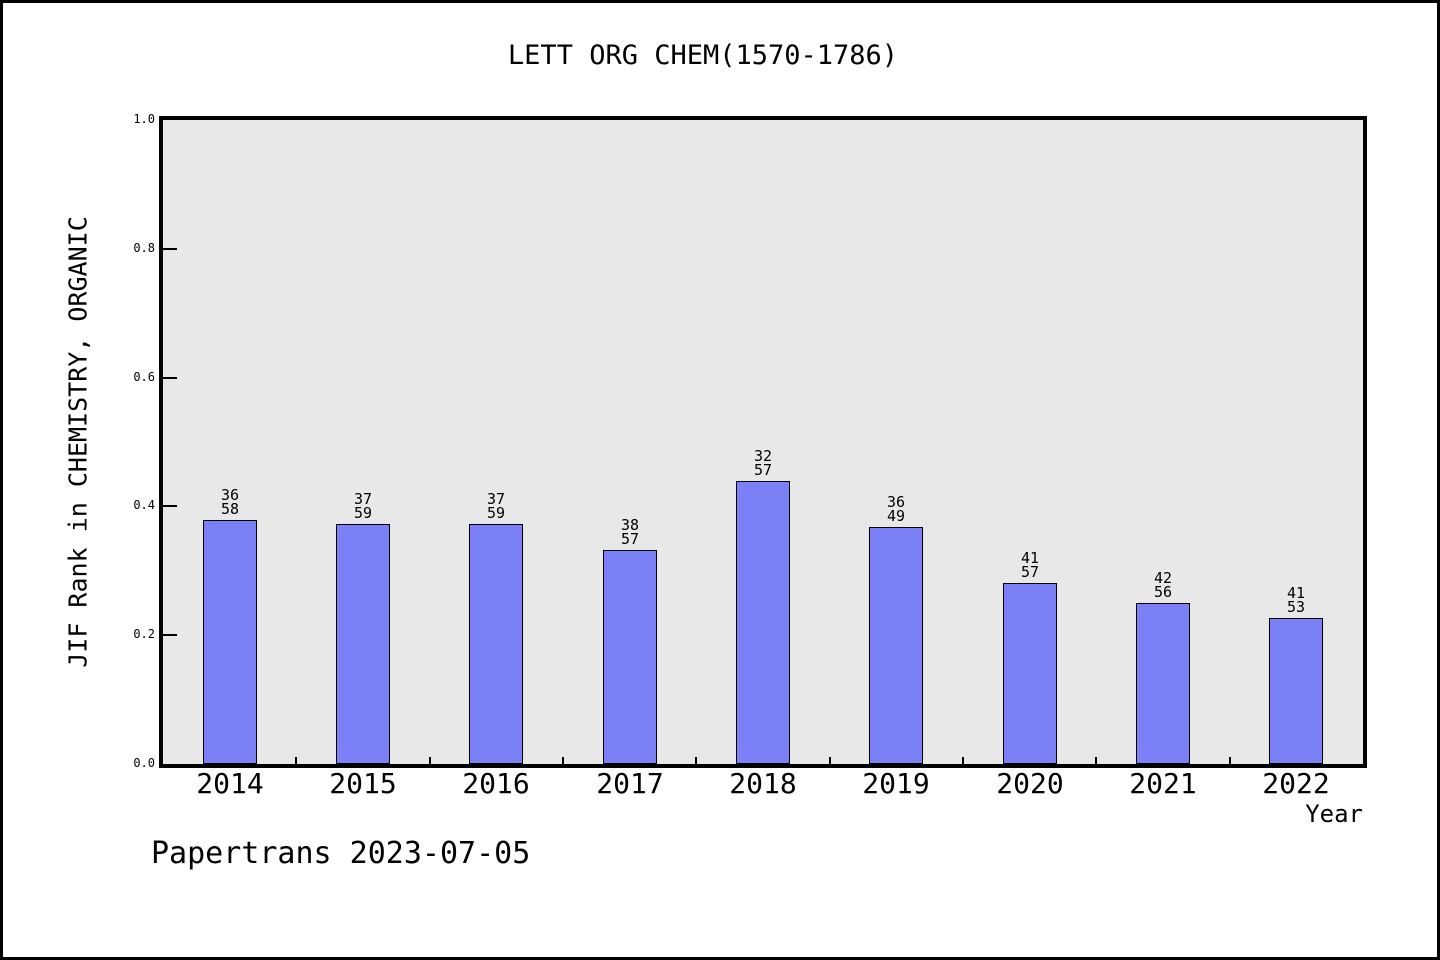  What do you see at coordinates (896, 645) in the screenshot?
I see `bar-2019` at bounding box center [896, 645].